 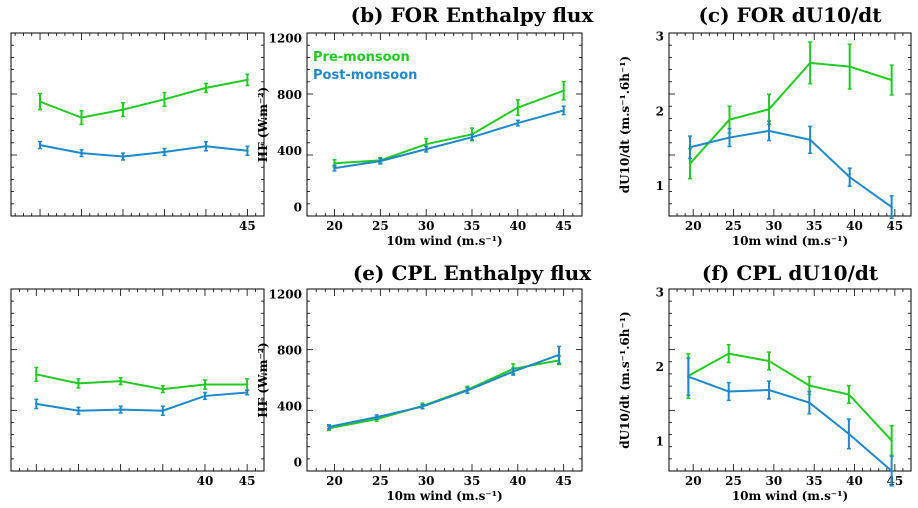 What do you see at coordinates (361, 57) in the screenshot?
I see `legend-entry-pre: Pre-monsoon` at bounding box center [361, 57].